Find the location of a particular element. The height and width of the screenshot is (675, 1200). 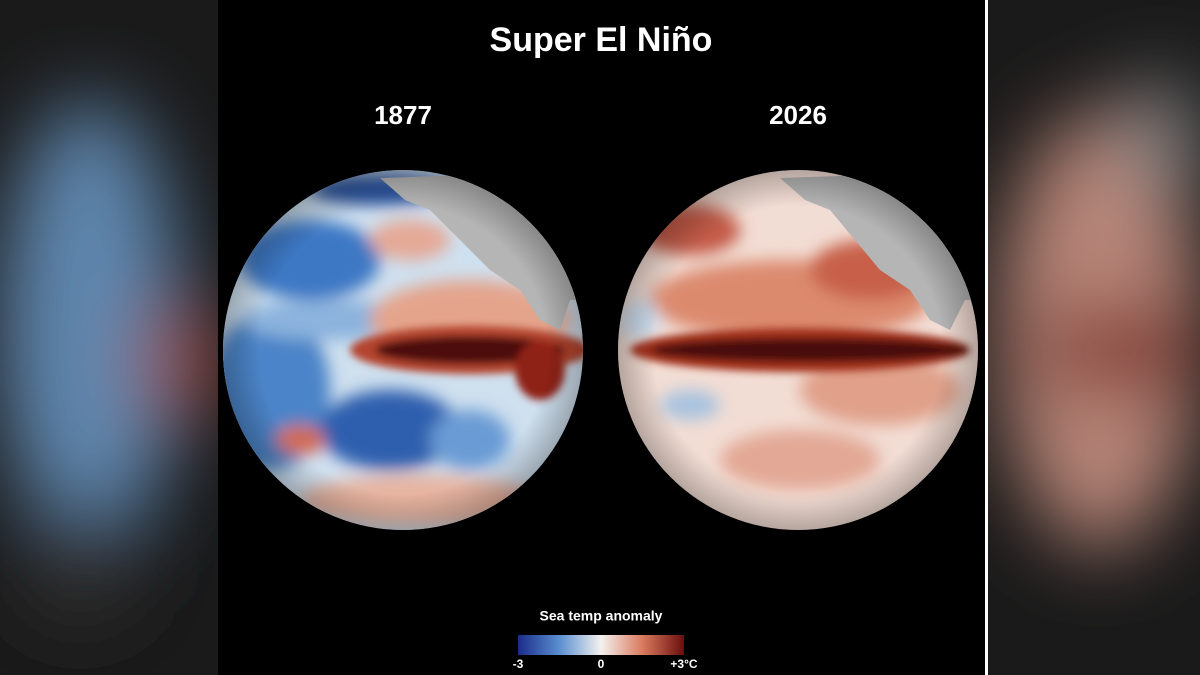

legend-tick: +3°C is located at coordinates (683, 664).